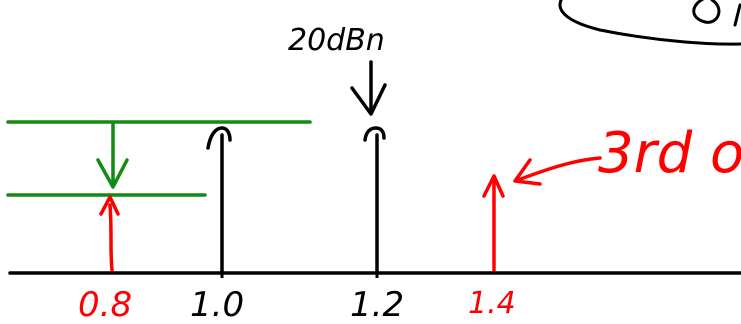 Image resolution: width=741 pixels, height=324 pixels. Describe the element at coordinates (492, 303) in the screenshot. I see `tick-label-1-4: 1.4` at that location.